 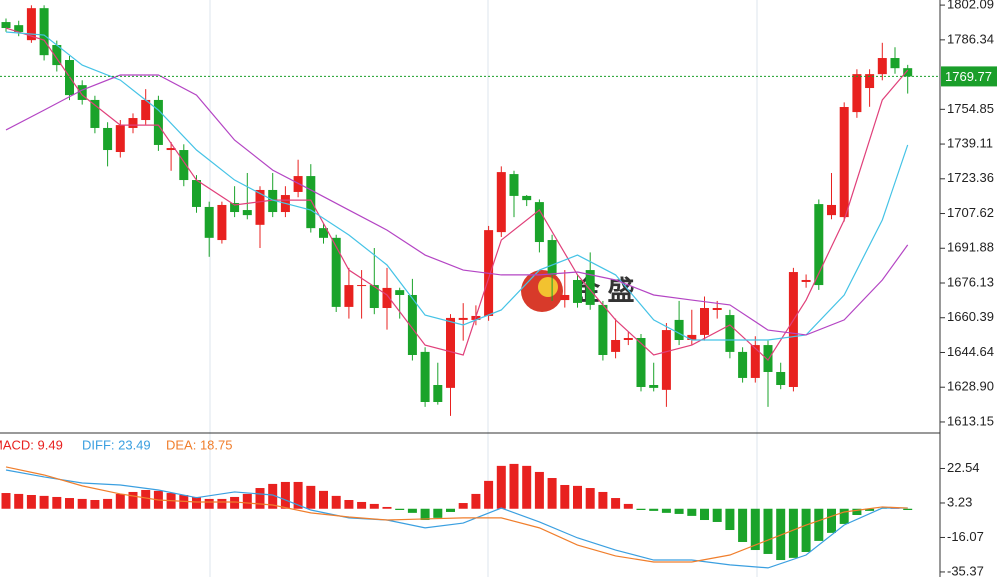 I want to click on logo-dot, so click(x=548, y=287).